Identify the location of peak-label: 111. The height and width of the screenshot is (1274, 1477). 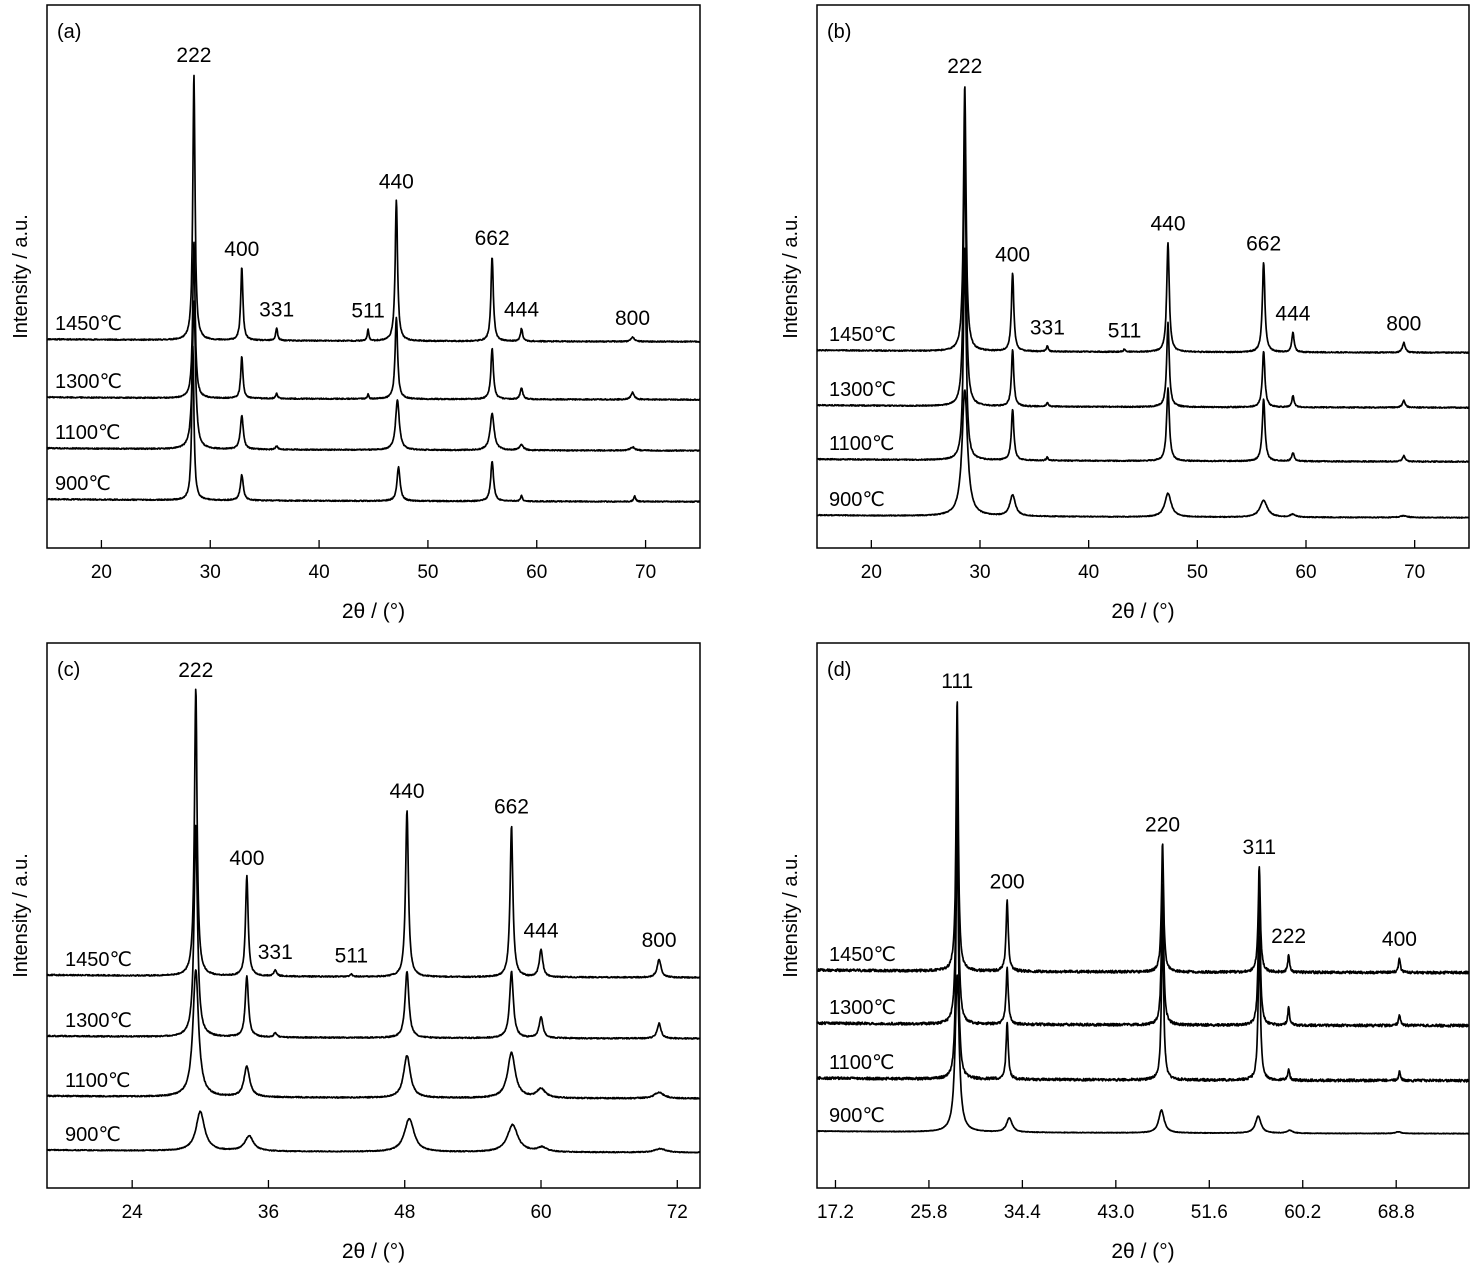
(957, 681).